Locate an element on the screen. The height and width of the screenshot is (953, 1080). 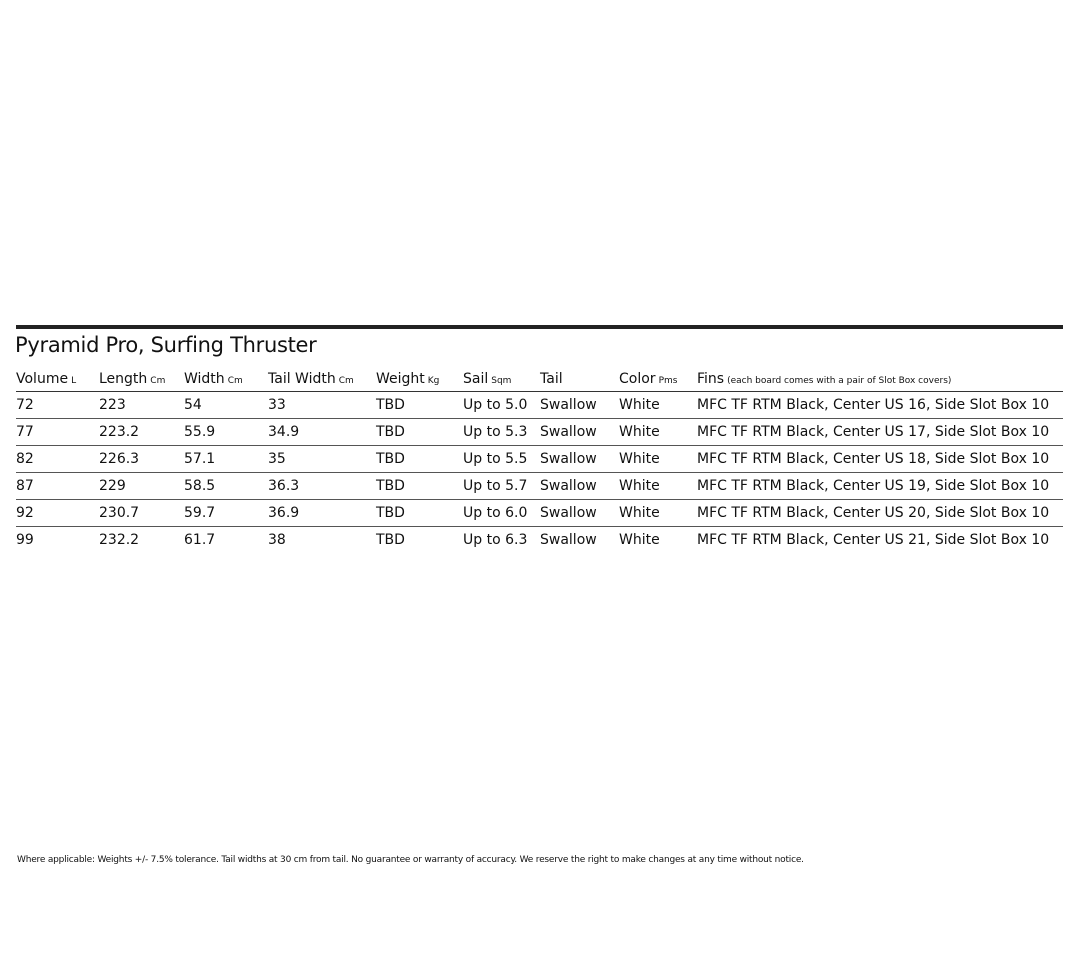
table-cell: 38 is located at coordinates (277, 540).